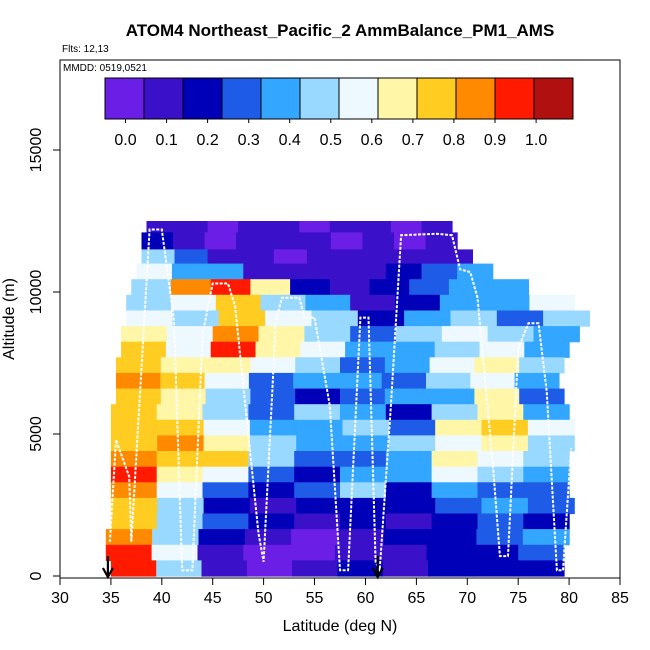 Image resolution: width=650 pixels, height=650 pixels. What do you see at coordinates (111, 598) in the screenshot?
I see `x-tick-label: 35` at bounding box center [111, 598].